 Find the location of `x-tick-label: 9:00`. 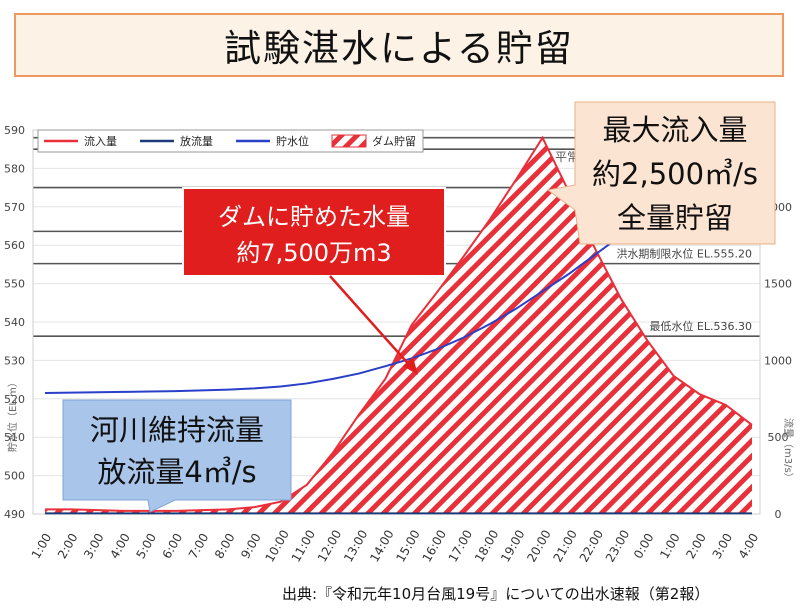

x-tick-label: 9:00 is located at coordinates (251, 546).